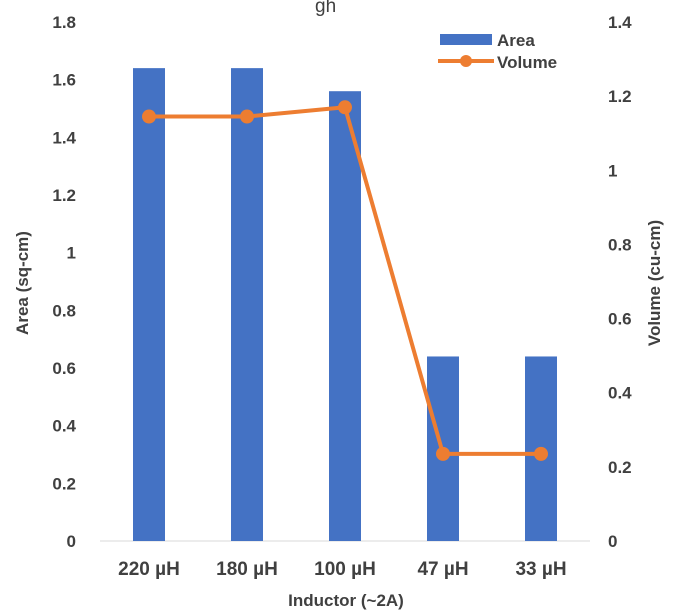 The width and height of the screenshot is (676, 614). Describe the element at coordinates (71, 253) in the screenshot. I see `left-tick-label: 1` at that location.